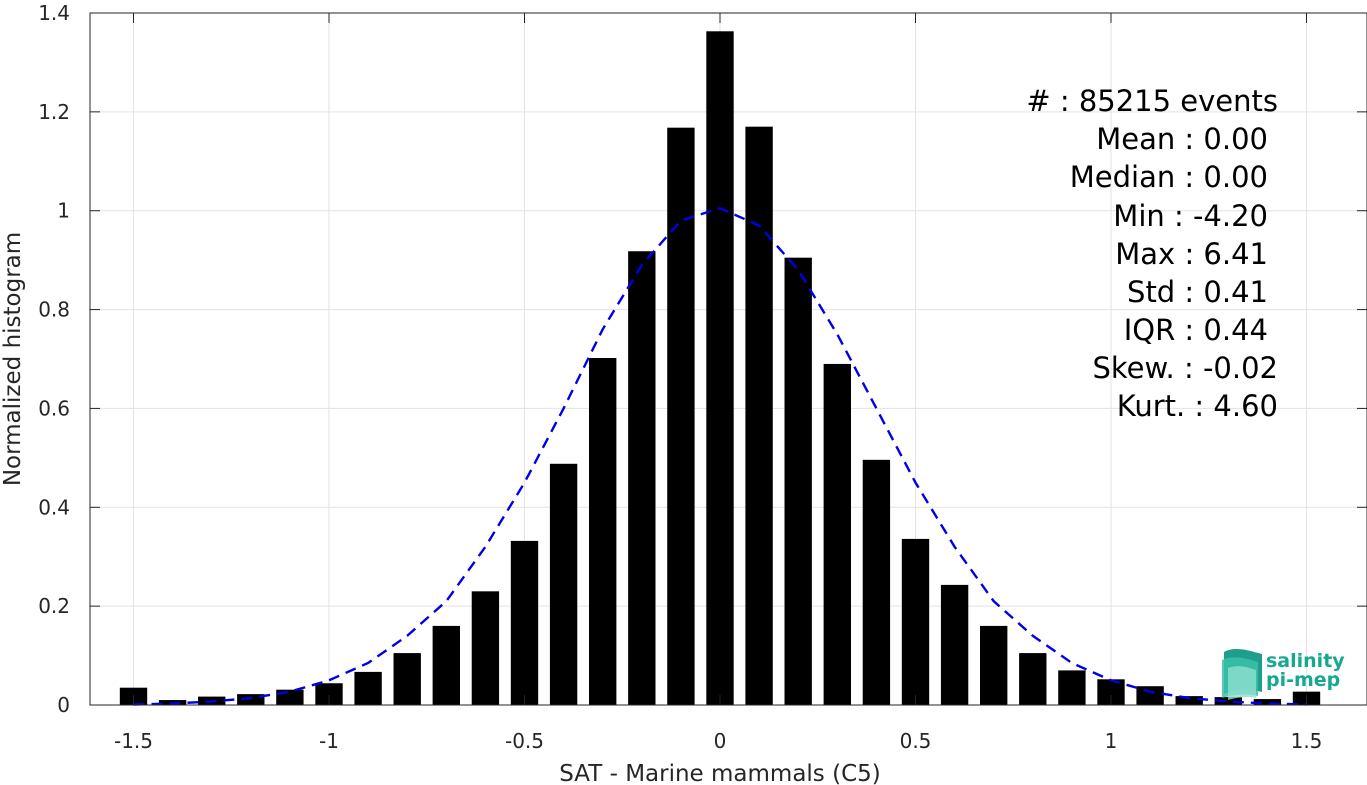 The width and height of the screenshot is (1367, 785). Describe the element at coordinates (54, 507) in the screenshot. I see `y-tick-label: 0.4` at that location.